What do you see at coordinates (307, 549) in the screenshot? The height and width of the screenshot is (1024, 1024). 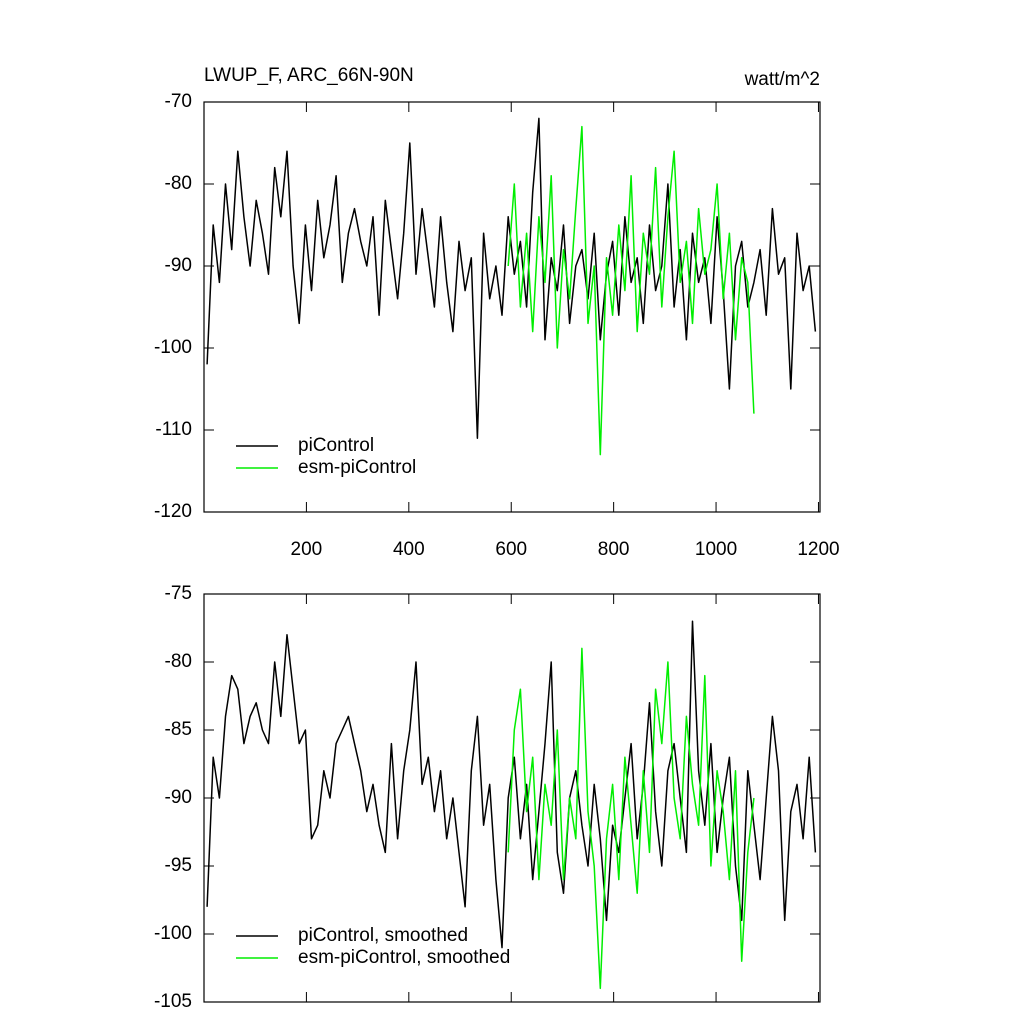 I see `x-tick-label: 200` at bounding box center [307, 549].